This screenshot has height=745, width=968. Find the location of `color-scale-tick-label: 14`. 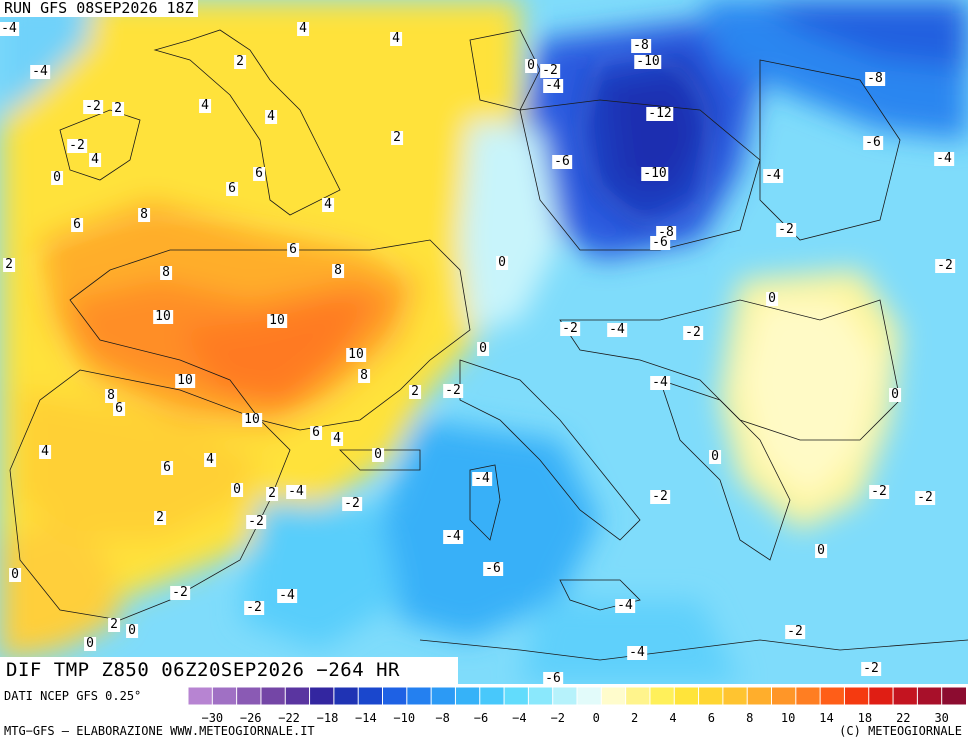

color-scale-tick-label: 14 is located at coordinates (826, 718).